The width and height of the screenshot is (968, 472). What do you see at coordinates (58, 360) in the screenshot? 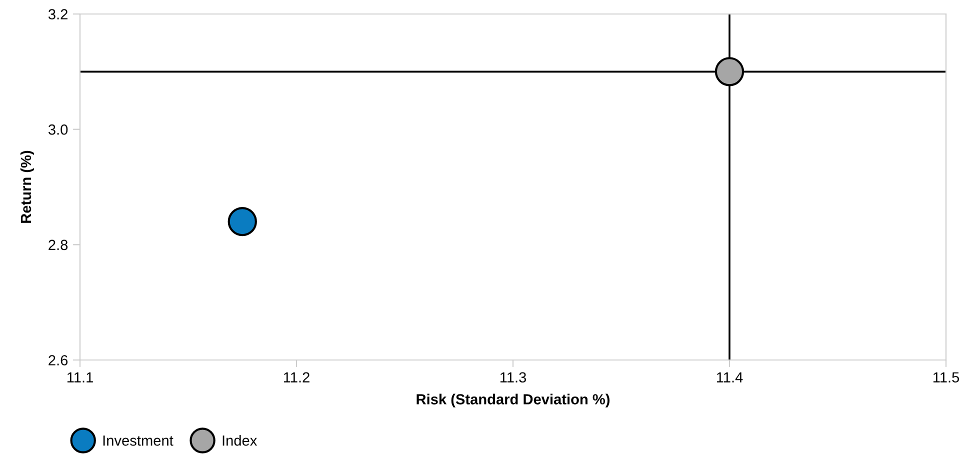
I see `y-tick-label: 2.6` at bounding box center [58, 360].